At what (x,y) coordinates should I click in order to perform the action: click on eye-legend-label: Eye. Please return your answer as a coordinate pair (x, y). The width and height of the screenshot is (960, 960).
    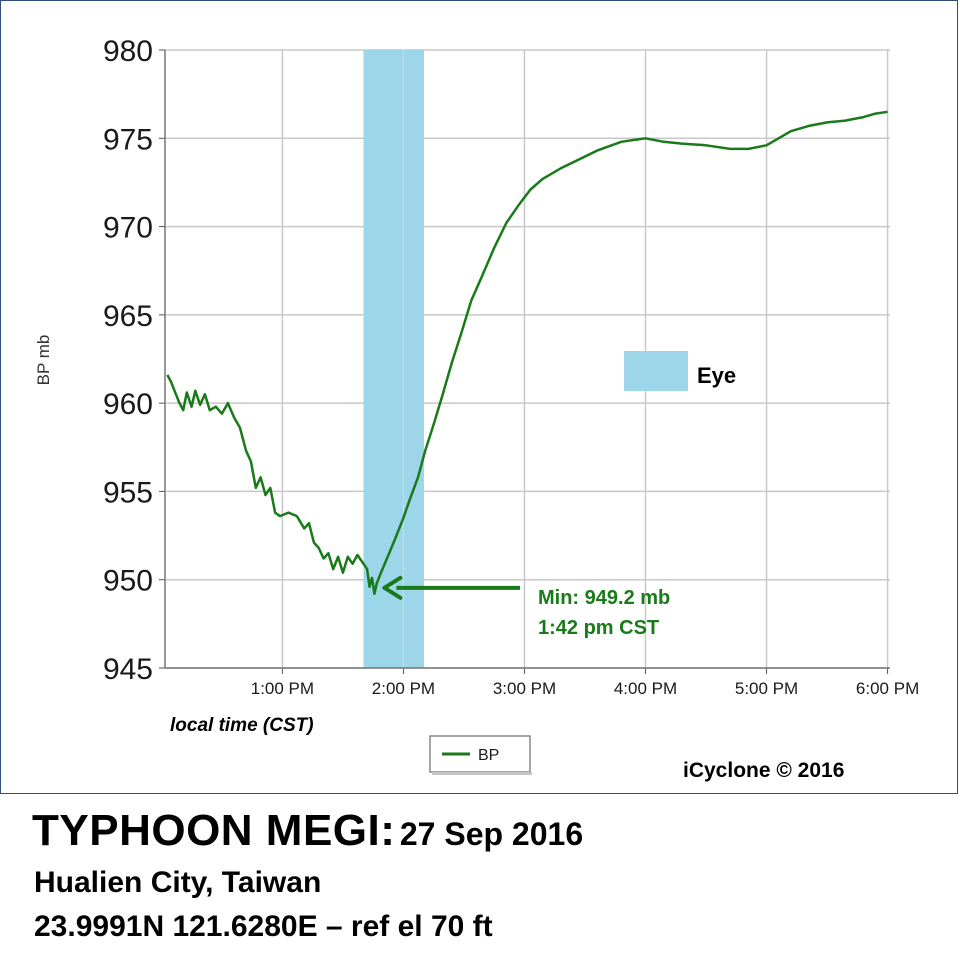
    Looking at the image, I should click on (716, 375).